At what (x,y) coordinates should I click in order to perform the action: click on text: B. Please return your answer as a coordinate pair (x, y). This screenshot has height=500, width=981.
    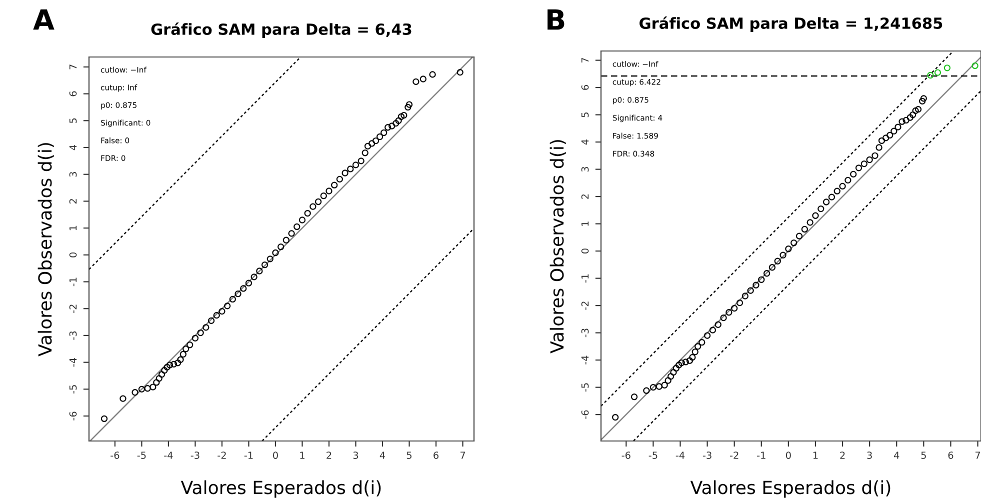
    Looking at the image, I should click on (556, 19).